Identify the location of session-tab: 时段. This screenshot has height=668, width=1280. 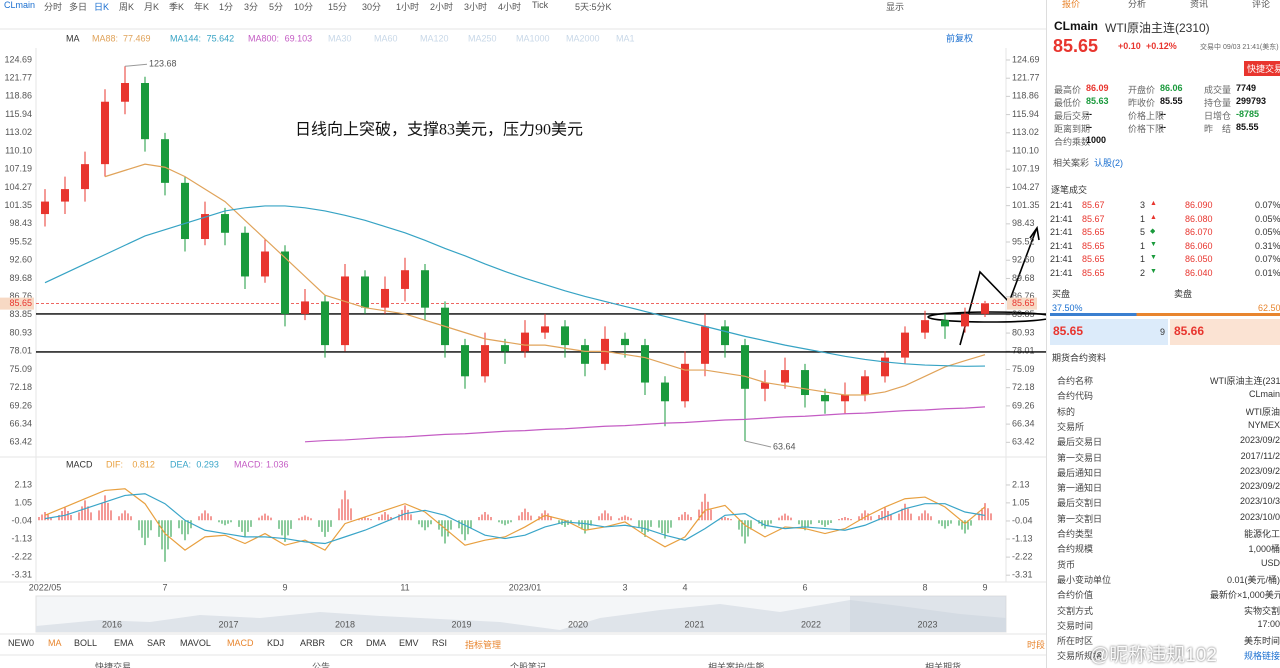
(1036, 645).